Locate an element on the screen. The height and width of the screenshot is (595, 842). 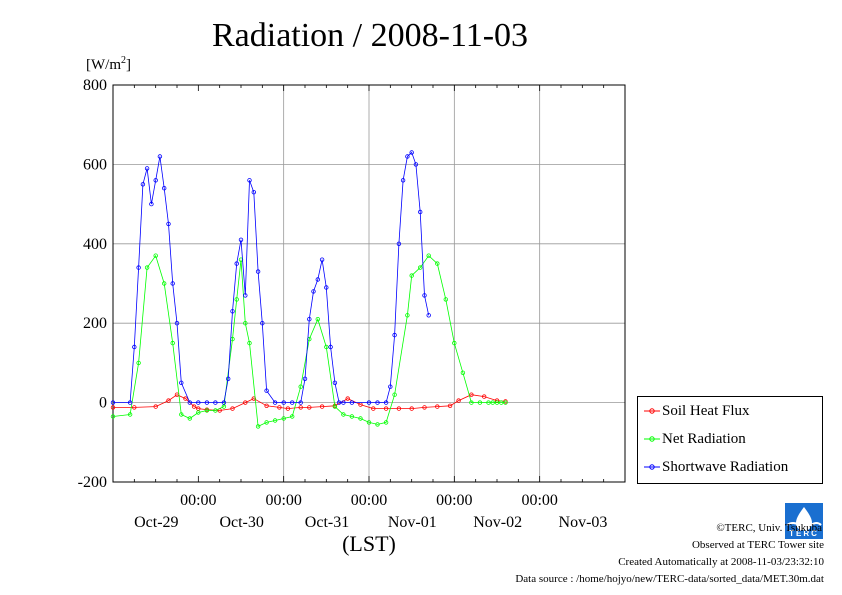
x-tick-date: Oct-31 is located at coordinates (327, 522).